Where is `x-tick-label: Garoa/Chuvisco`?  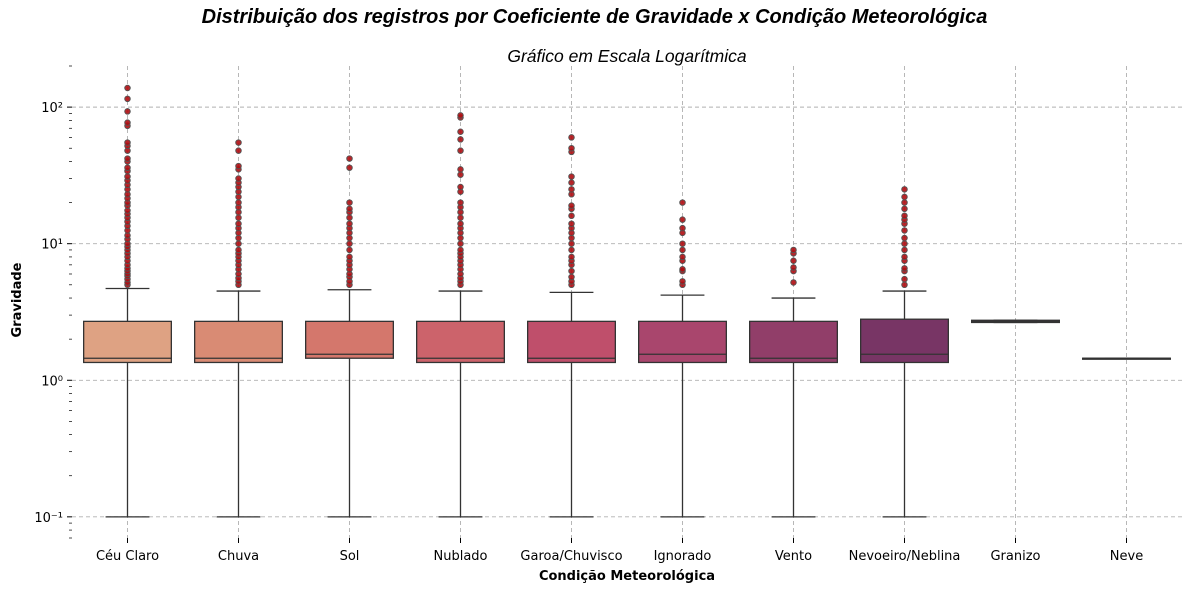
x-tick-label: Garoa/Chuvisco is located at coordinates (571, 556).